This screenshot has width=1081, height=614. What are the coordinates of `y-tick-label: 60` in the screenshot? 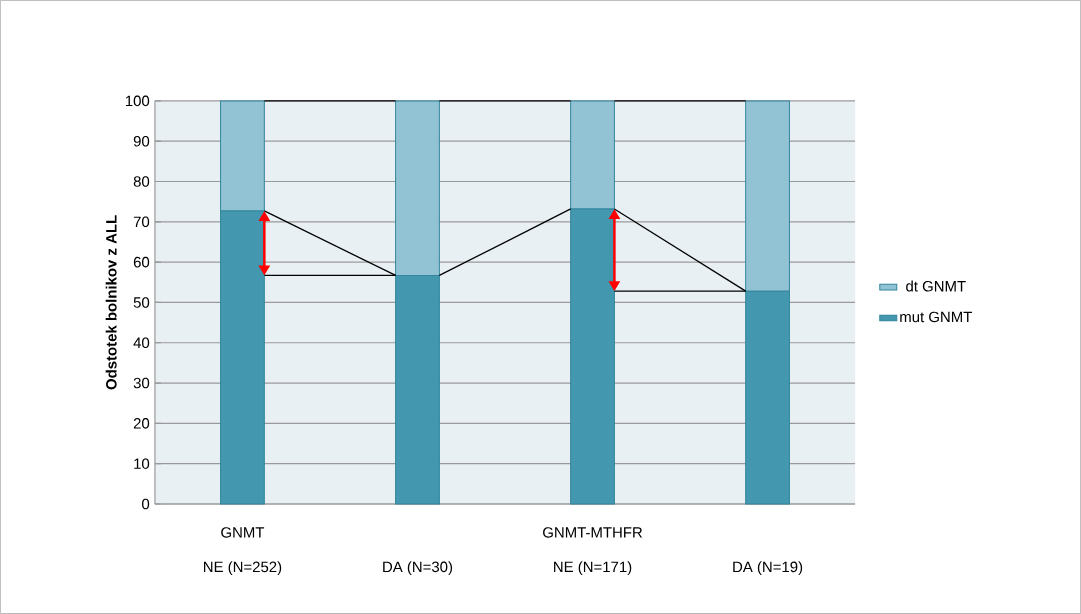 It's located at (141, 262).